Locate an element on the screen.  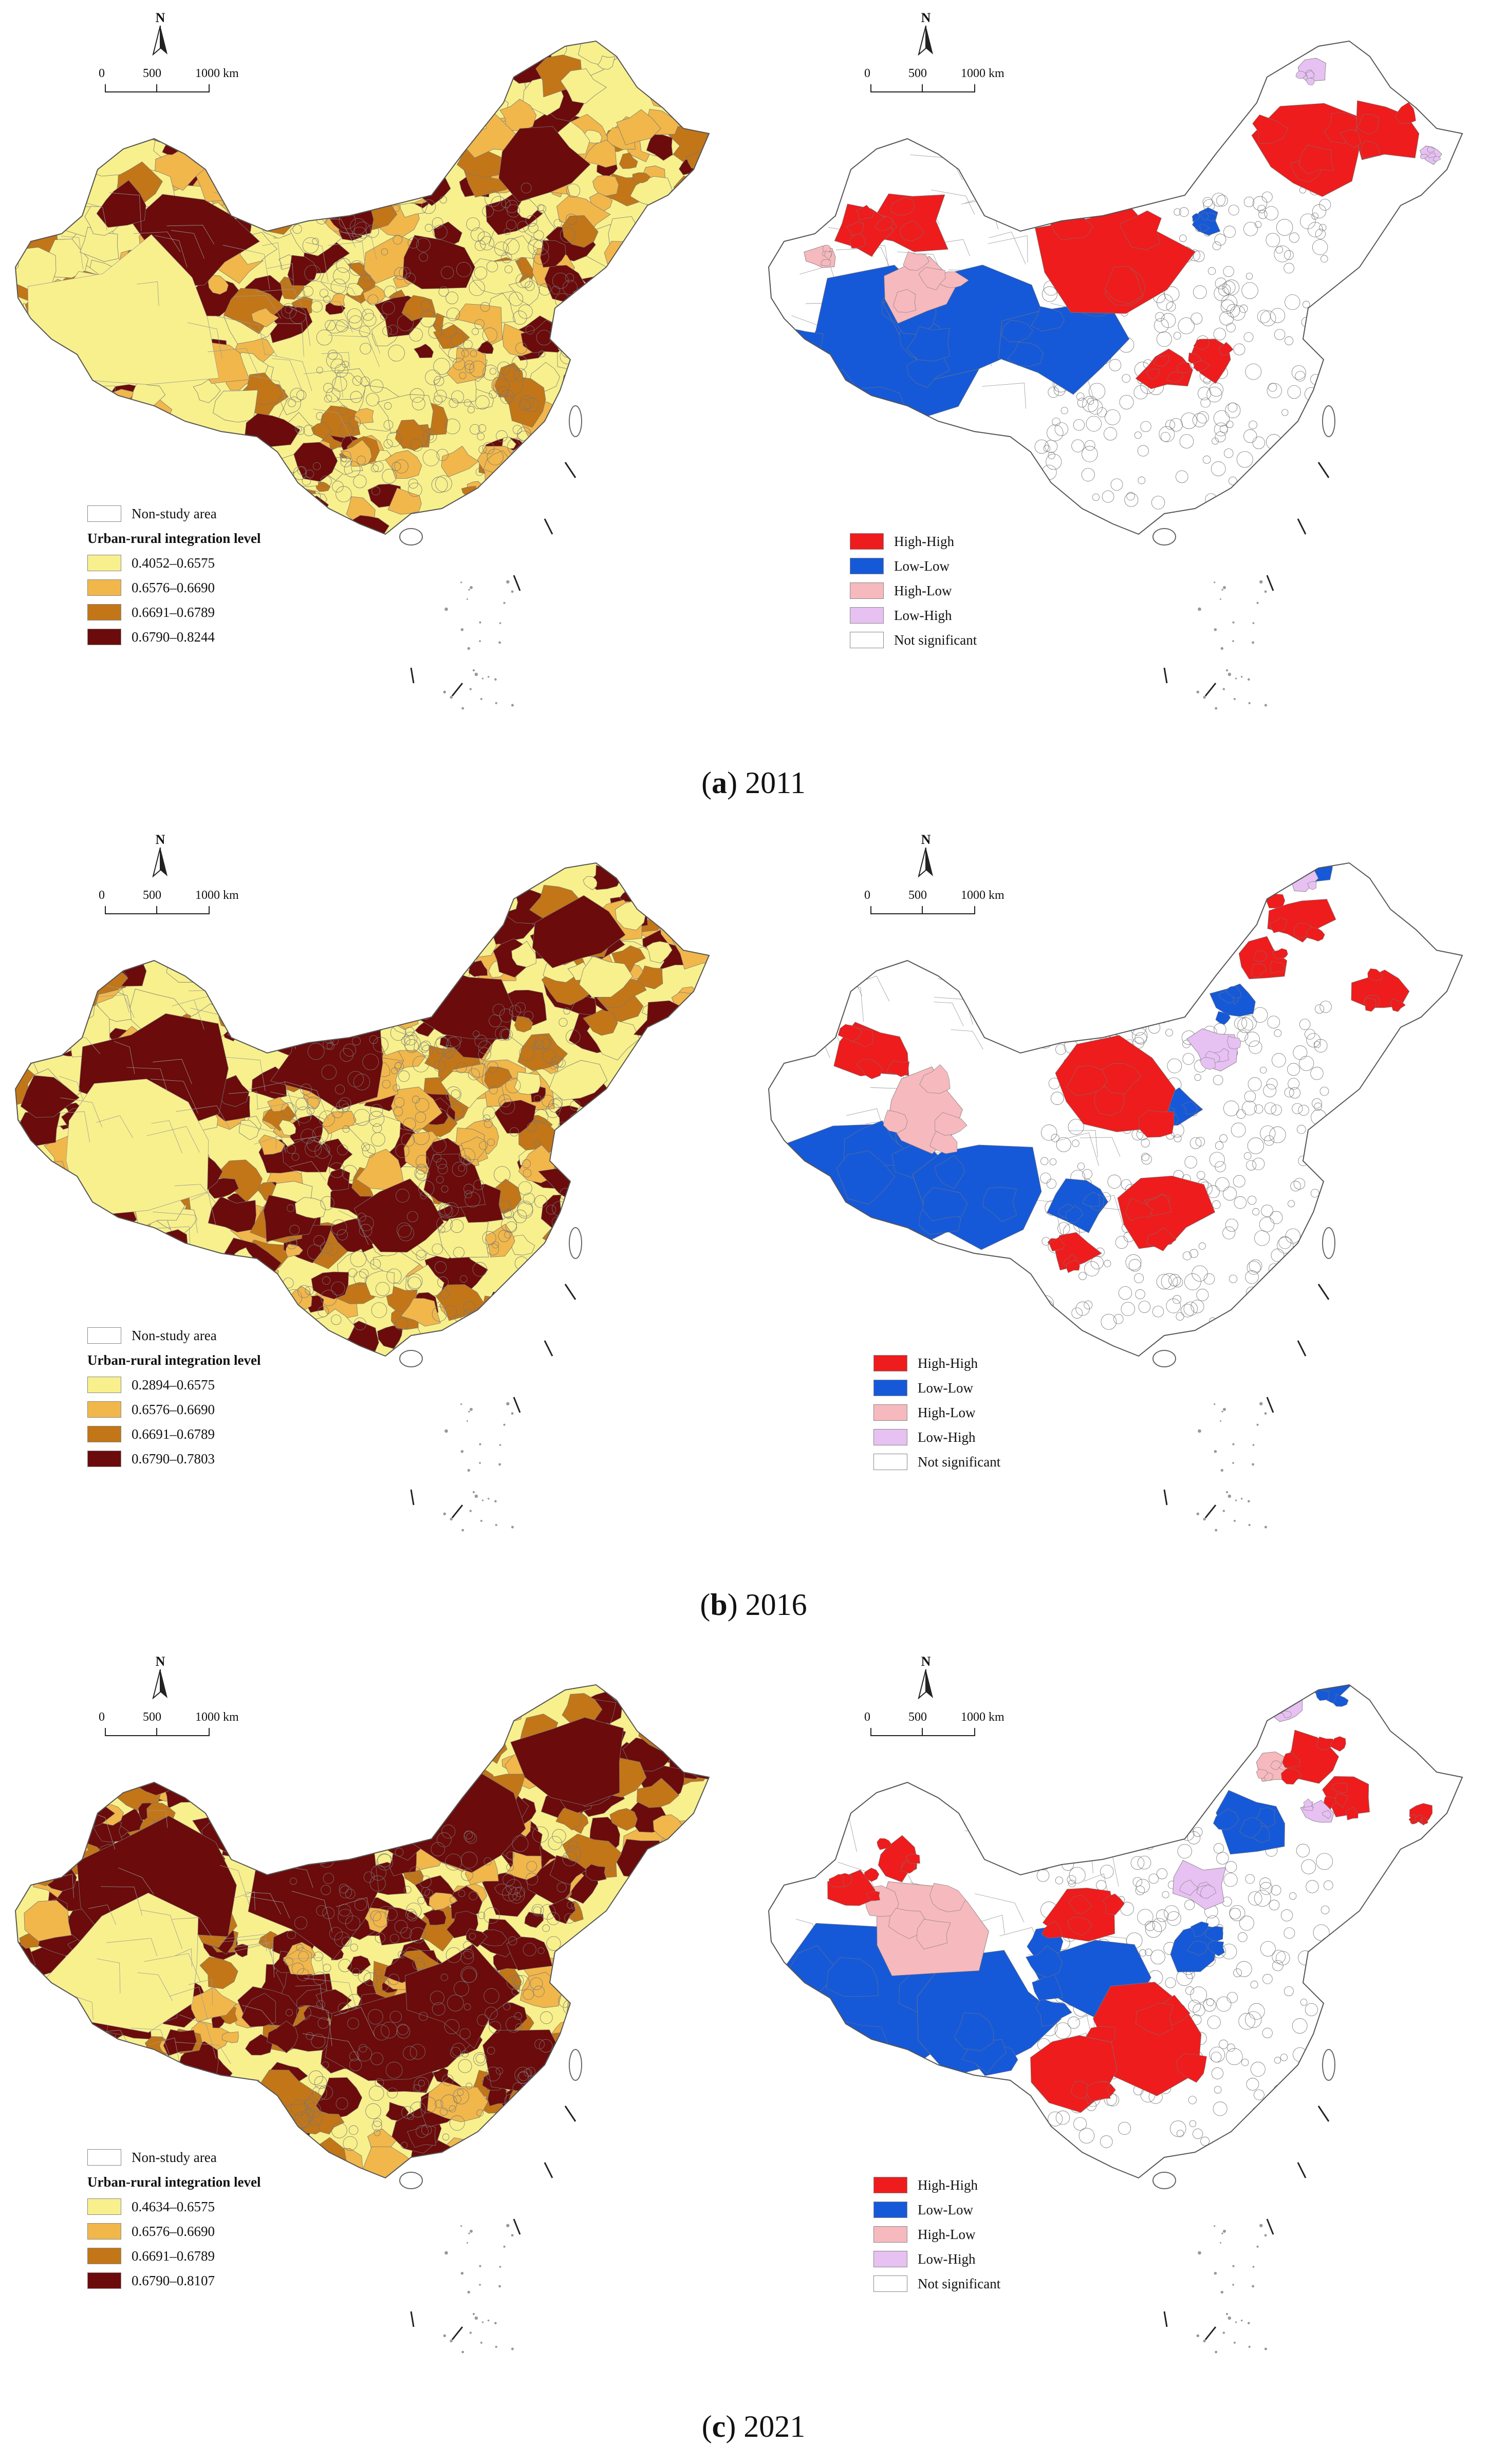
level-map-2016 is located at coordinates (362, 1197).